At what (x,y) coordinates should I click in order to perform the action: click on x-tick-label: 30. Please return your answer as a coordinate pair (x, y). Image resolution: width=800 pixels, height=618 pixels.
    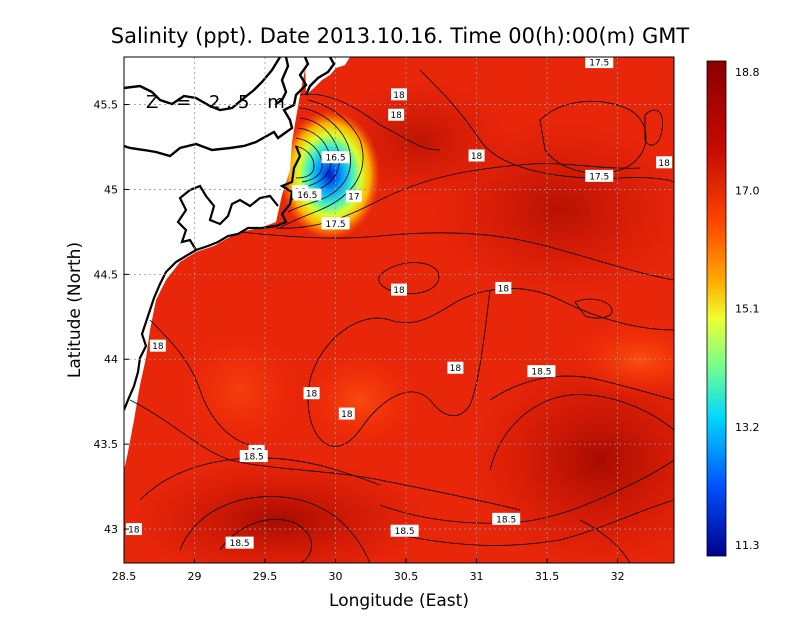
    Looking at the image, I should click on (336, 576).